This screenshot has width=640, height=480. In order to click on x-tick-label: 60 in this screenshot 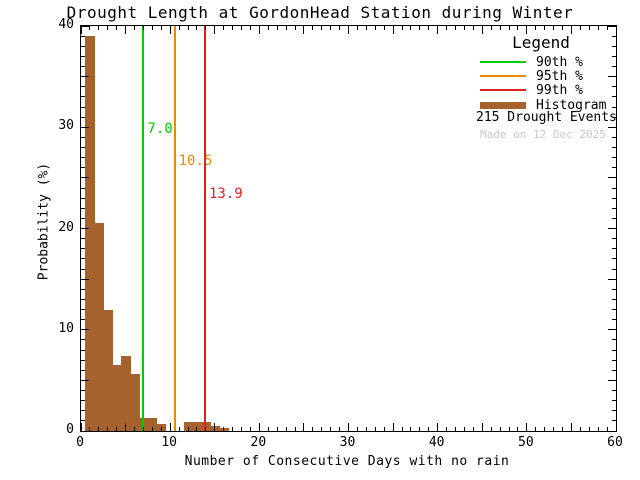, I will do `click(615, 442)`.